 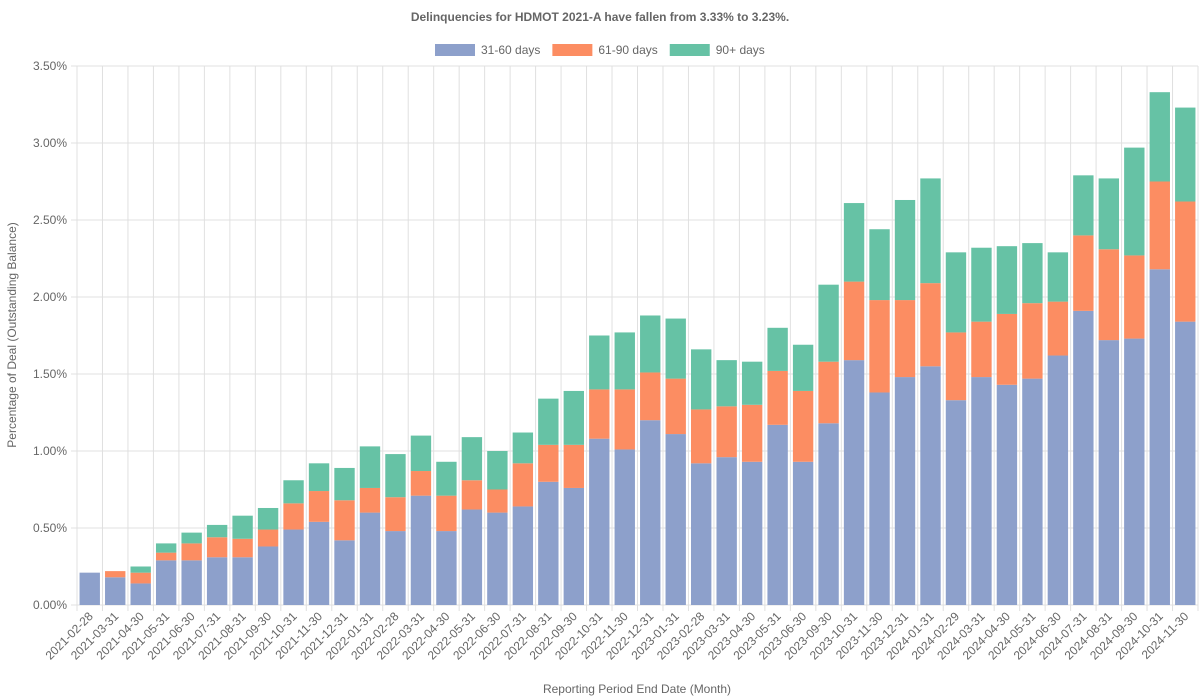 I want to click on legend-label: 90+ days, so click(x=740, y=50).